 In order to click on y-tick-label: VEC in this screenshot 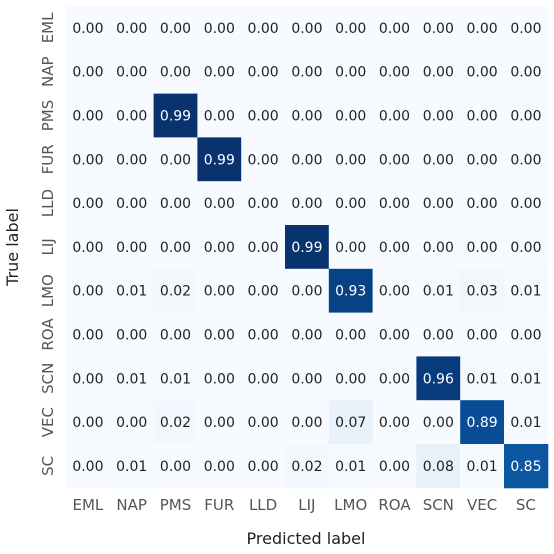, I will do `click(48, 422)`.